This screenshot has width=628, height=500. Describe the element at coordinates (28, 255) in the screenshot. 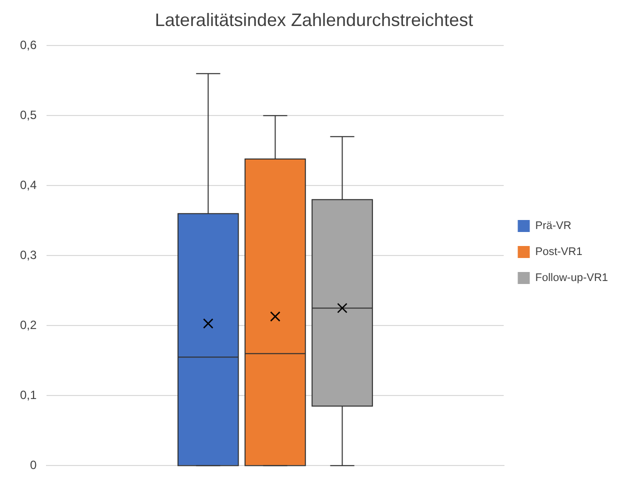

I see `y-tick-label: 0,3` at that location.